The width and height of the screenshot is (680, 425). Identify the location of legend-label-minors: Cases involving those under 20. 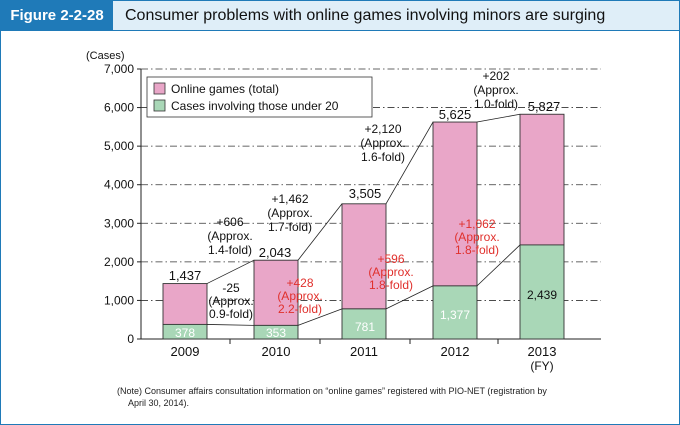
(255, 106).